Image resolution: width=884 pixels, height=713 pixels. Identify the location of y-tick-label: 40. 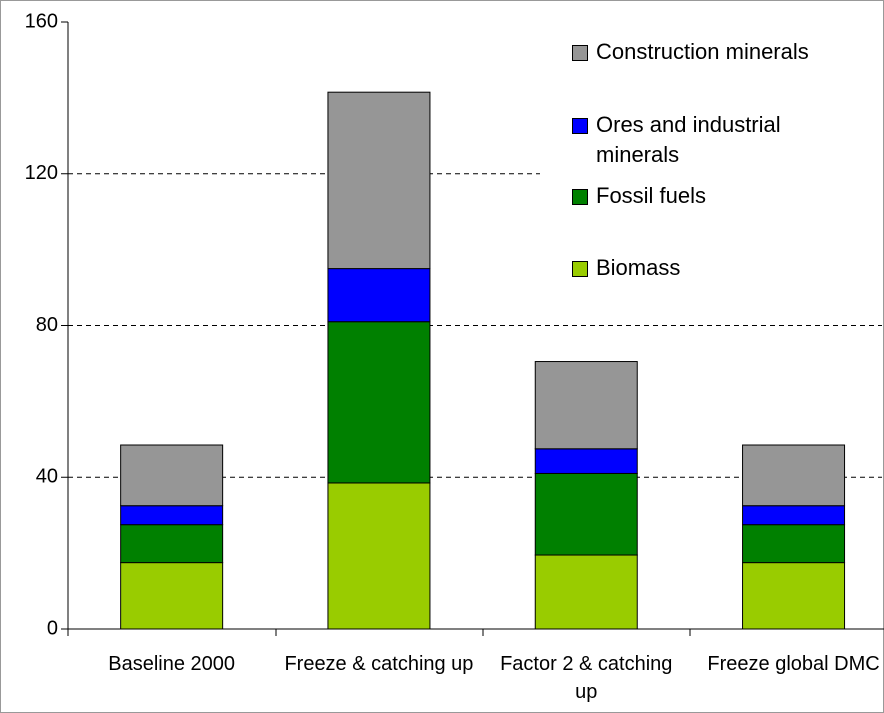
(47, 477).